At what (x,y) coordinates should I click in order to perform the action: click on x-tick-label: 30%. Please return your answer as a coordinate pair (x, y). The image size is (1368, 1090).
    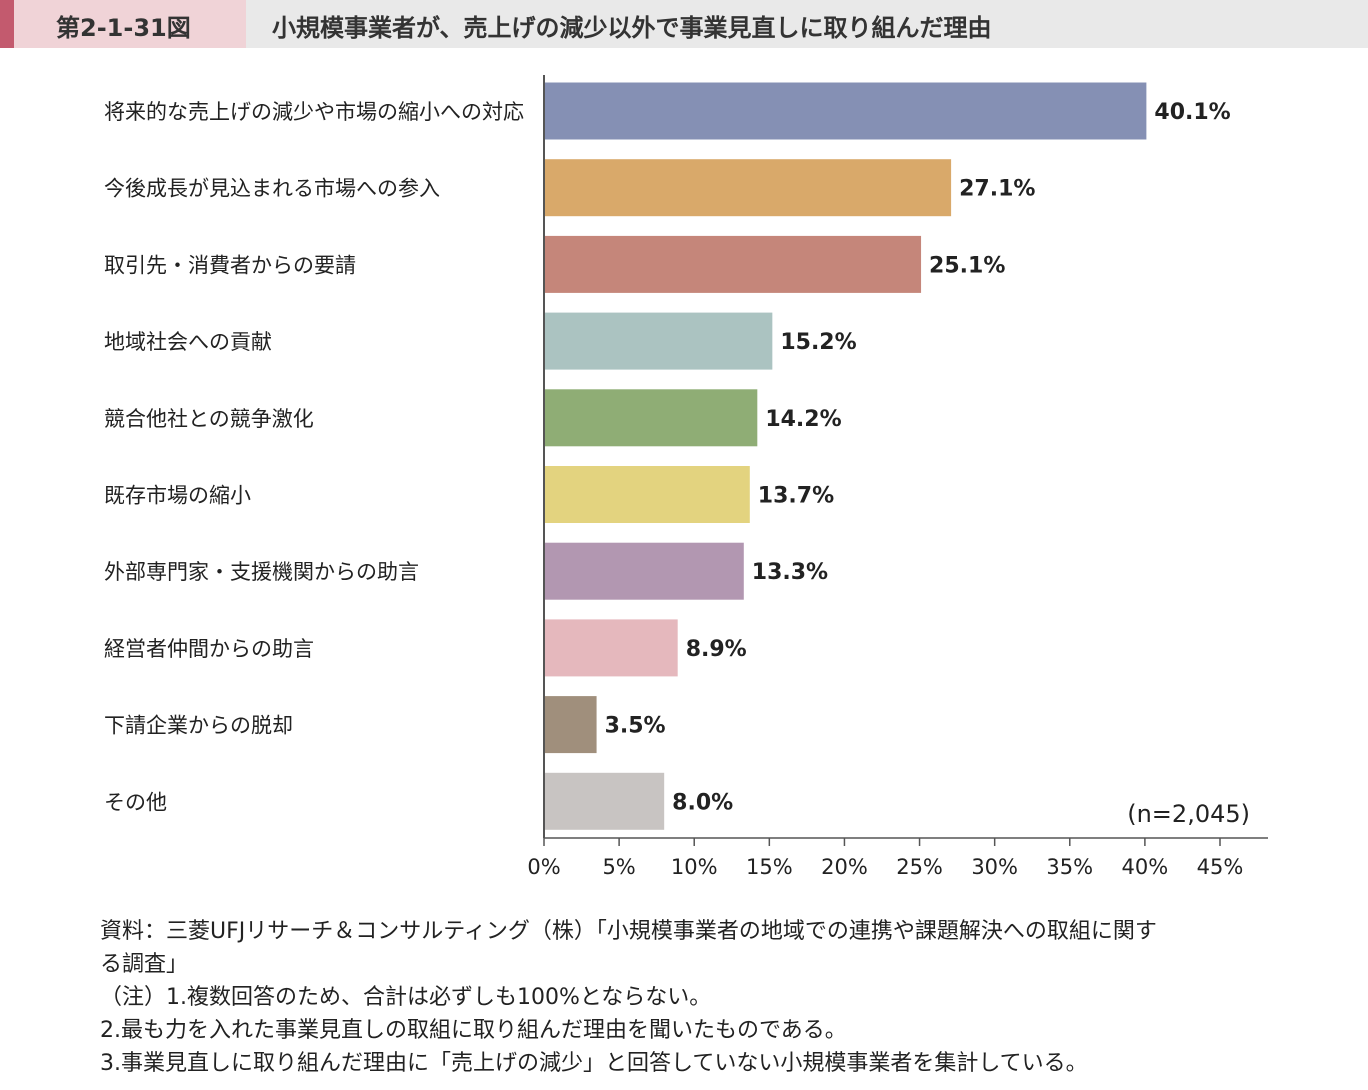
    Looking at the image, I should click on (994, 867).